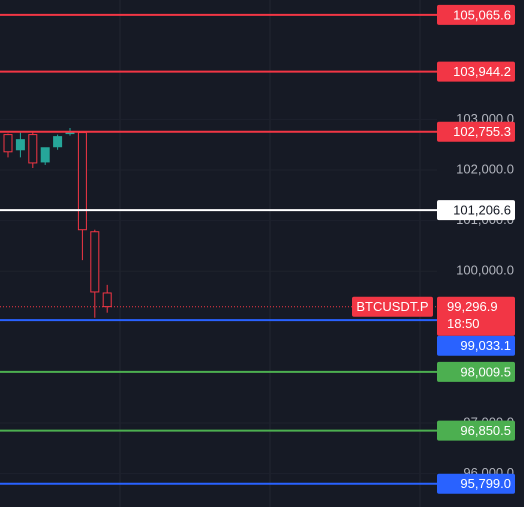 This screenshot has height=507, width=524. I want to click on level-label: 95,799.0, so click(485, 483).